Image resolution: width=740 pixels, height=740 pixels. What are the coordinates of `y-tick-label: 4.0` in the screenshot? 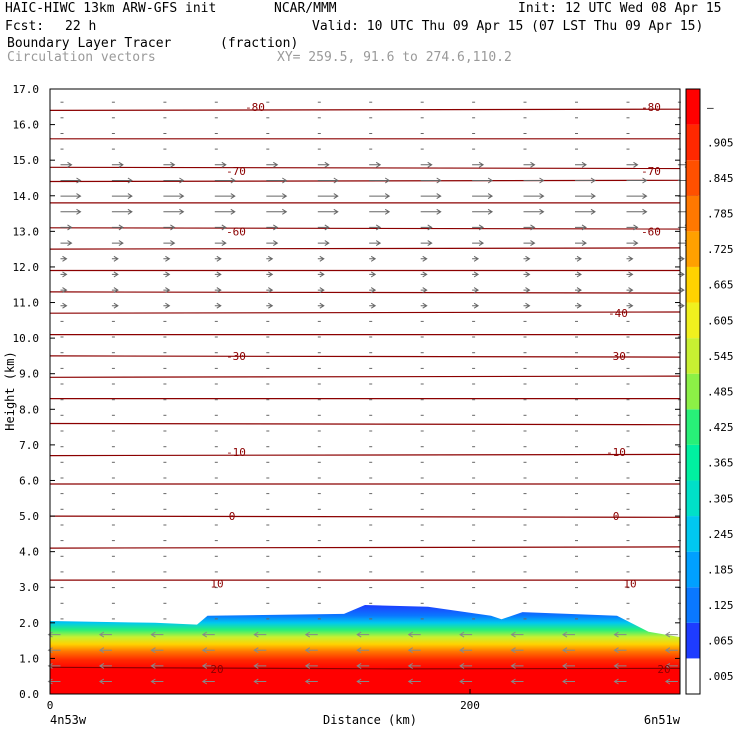 It's located at (29, 552).